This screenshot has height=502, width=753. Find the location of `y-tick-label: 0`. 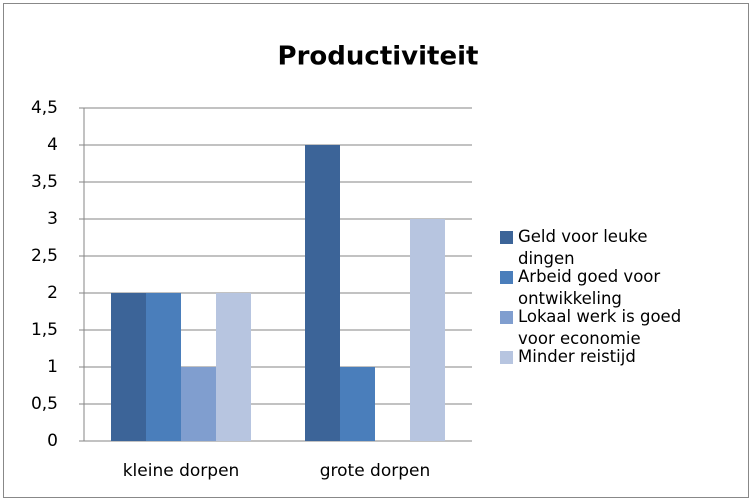

y-tick-label: 0 is located at coordinates (52, 441).